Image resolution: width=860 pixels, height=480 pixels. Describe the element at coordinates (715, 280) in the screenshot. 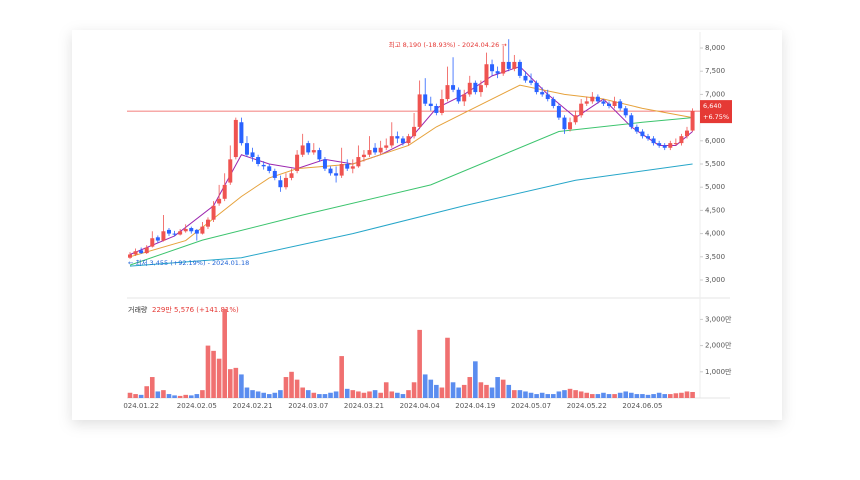

I see `y-tick-label: 3,000` at that location.